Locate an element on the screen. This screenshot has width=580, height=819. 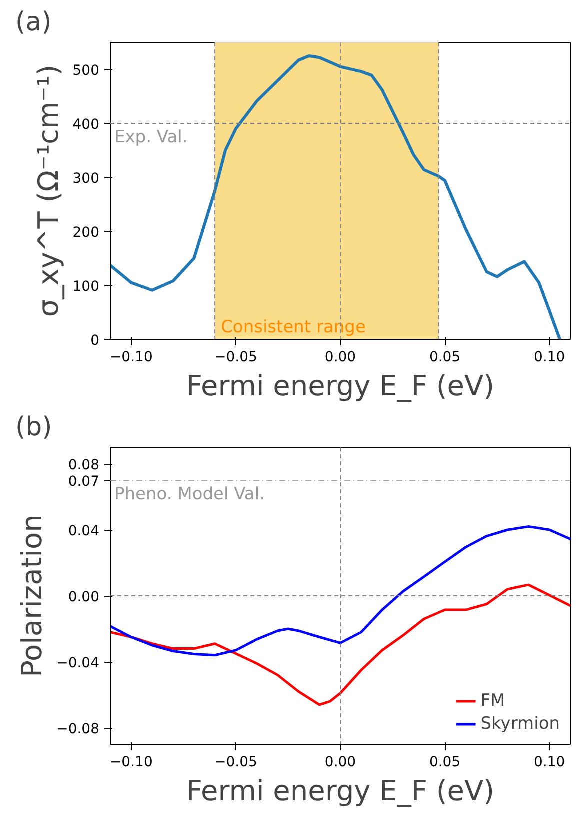
chart-title: (a) is located at coordinates (34, 23).